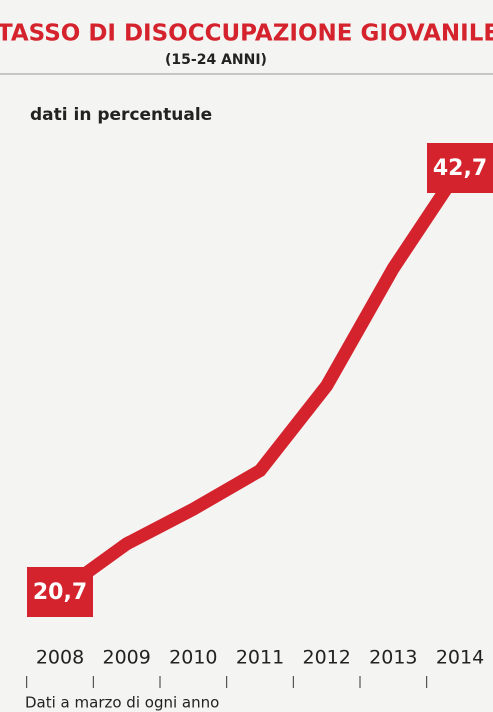  Describe the element at coordinates (246, 34) in the screenshot. I see `chart-title: TASSO DI DISOCCUPAZIONE GIOVANILE` at that location.